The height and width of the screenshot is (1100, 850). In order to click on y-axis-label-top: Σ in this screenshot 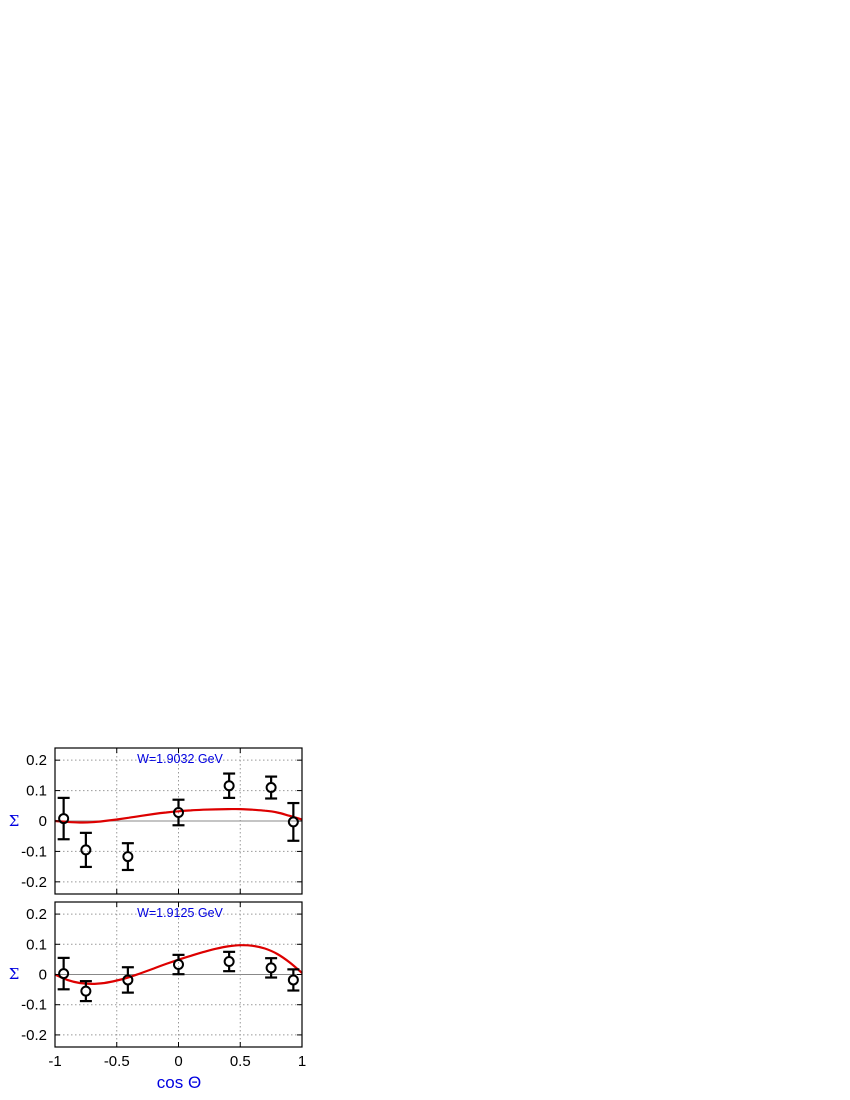, I will do `click(14, 821)`.